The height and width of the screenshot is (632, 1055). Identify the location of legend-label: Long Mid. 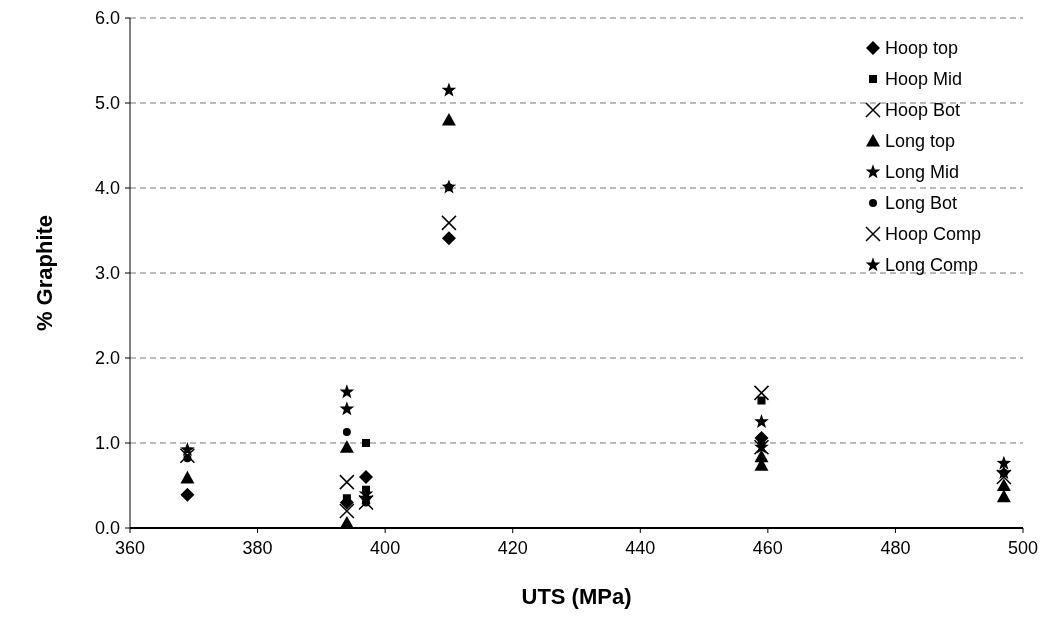
(922, 172).